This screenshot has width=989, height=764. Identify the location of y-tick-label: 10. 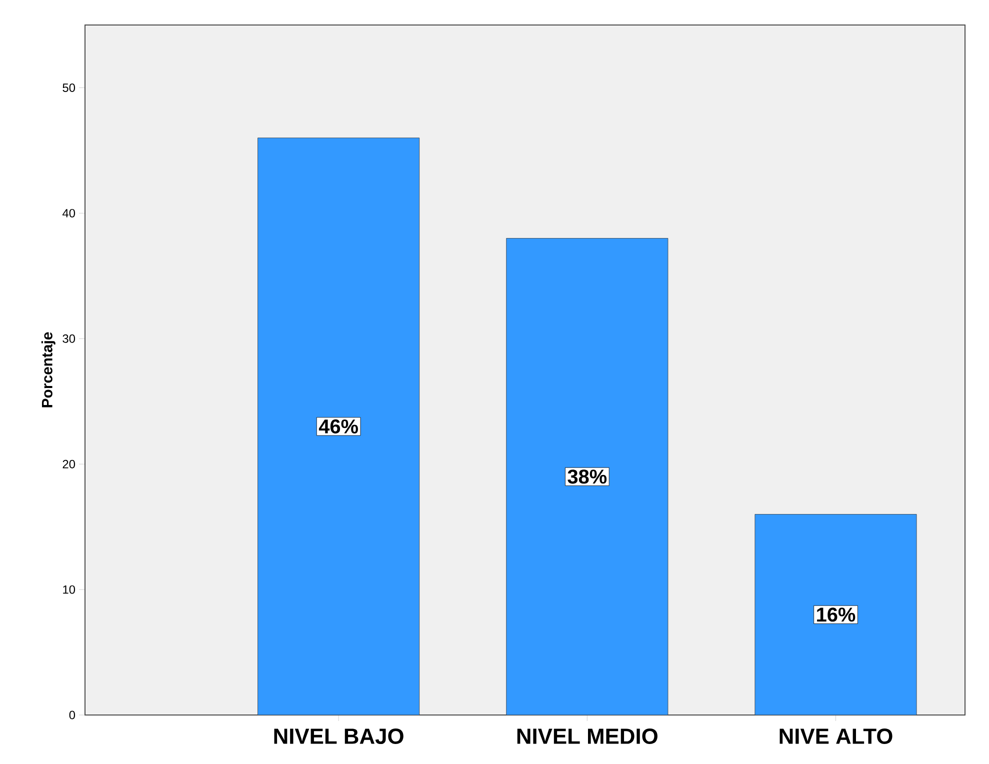
(69, 589).